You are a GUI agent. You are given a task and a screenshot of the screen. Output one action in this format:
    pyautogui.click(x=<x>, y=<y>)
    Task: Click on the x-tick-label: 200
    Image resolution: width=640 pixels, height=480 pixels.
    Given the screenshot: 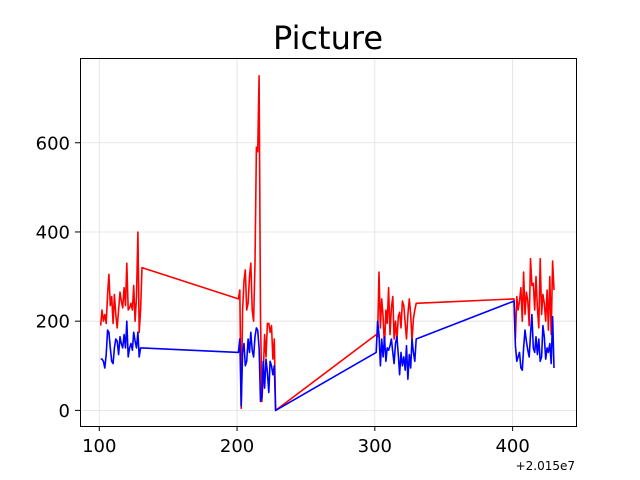 What is the action you would take?
    pyautogui.click(x=237, y=446)
    